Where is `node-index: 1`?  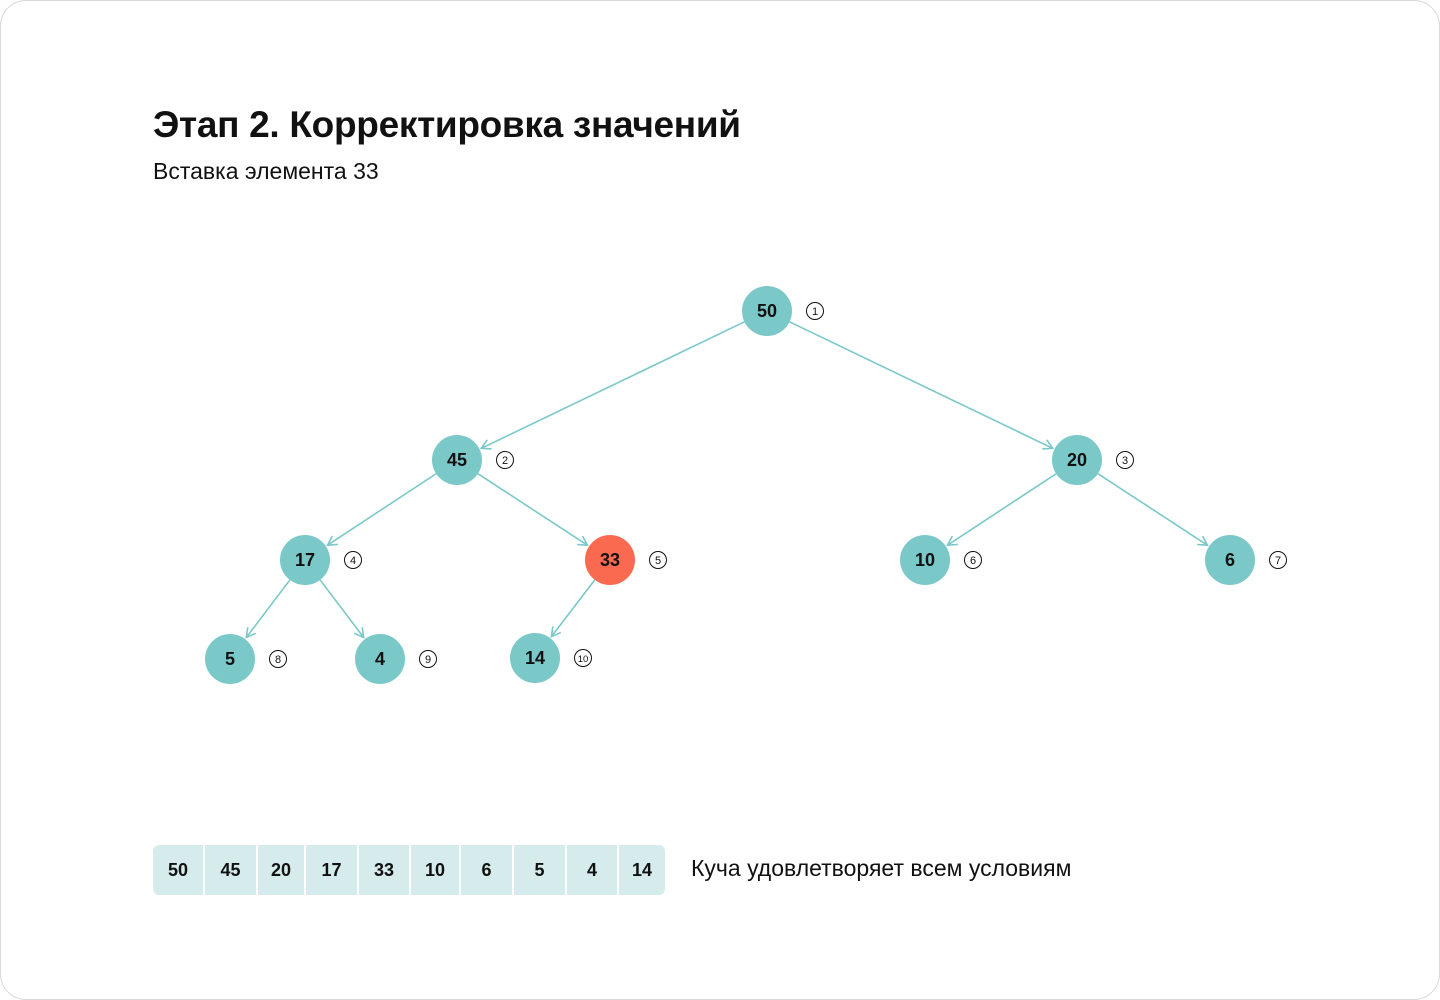
node-index: 1 is located at coordinates (815, 312).